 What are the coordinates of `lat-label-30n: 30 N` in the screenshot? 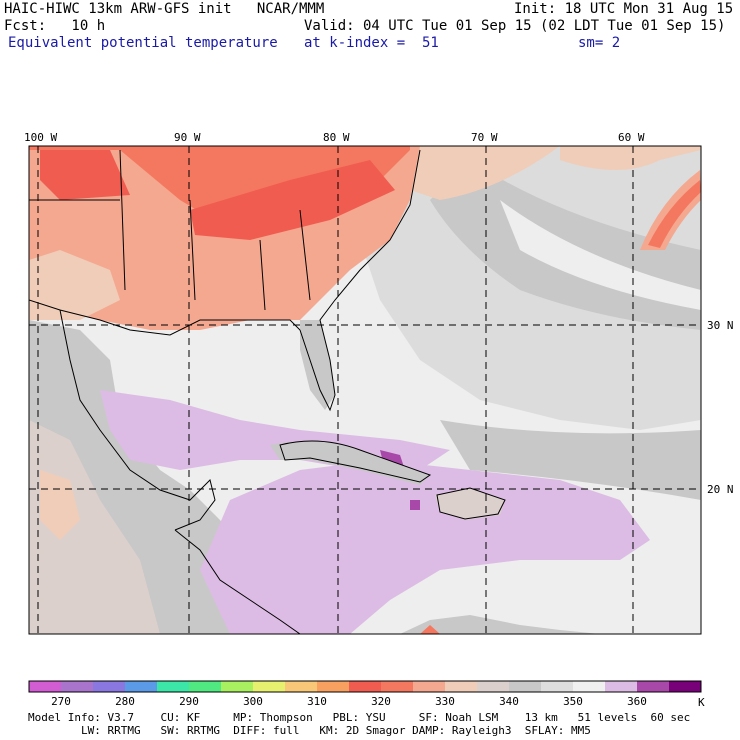 It's located at (720, 325).